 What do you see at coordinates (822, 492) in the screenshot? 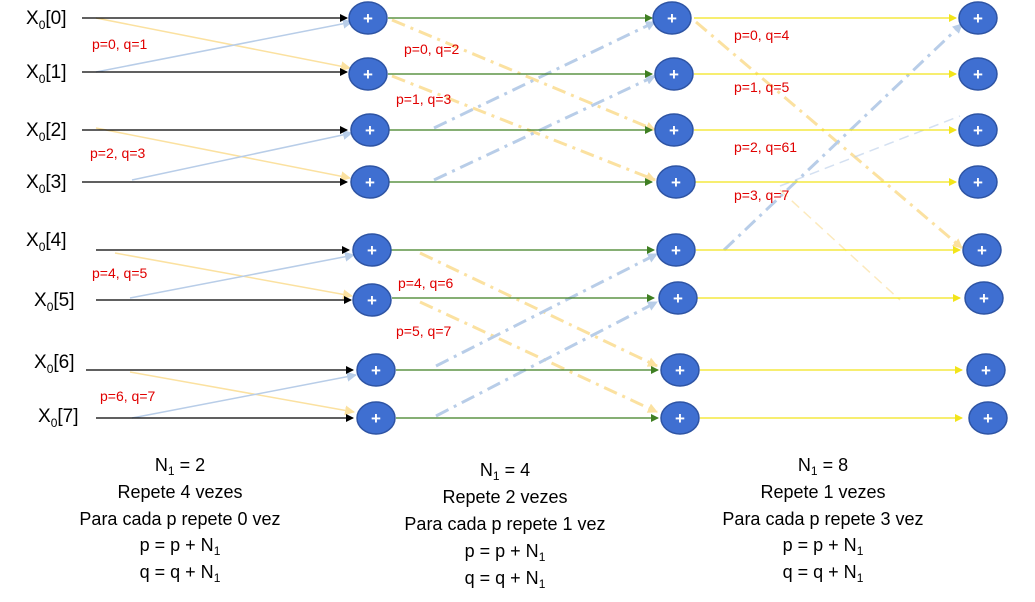
I see `repeat-text: Repete 1 vezes` at bounding box center [822, 492].